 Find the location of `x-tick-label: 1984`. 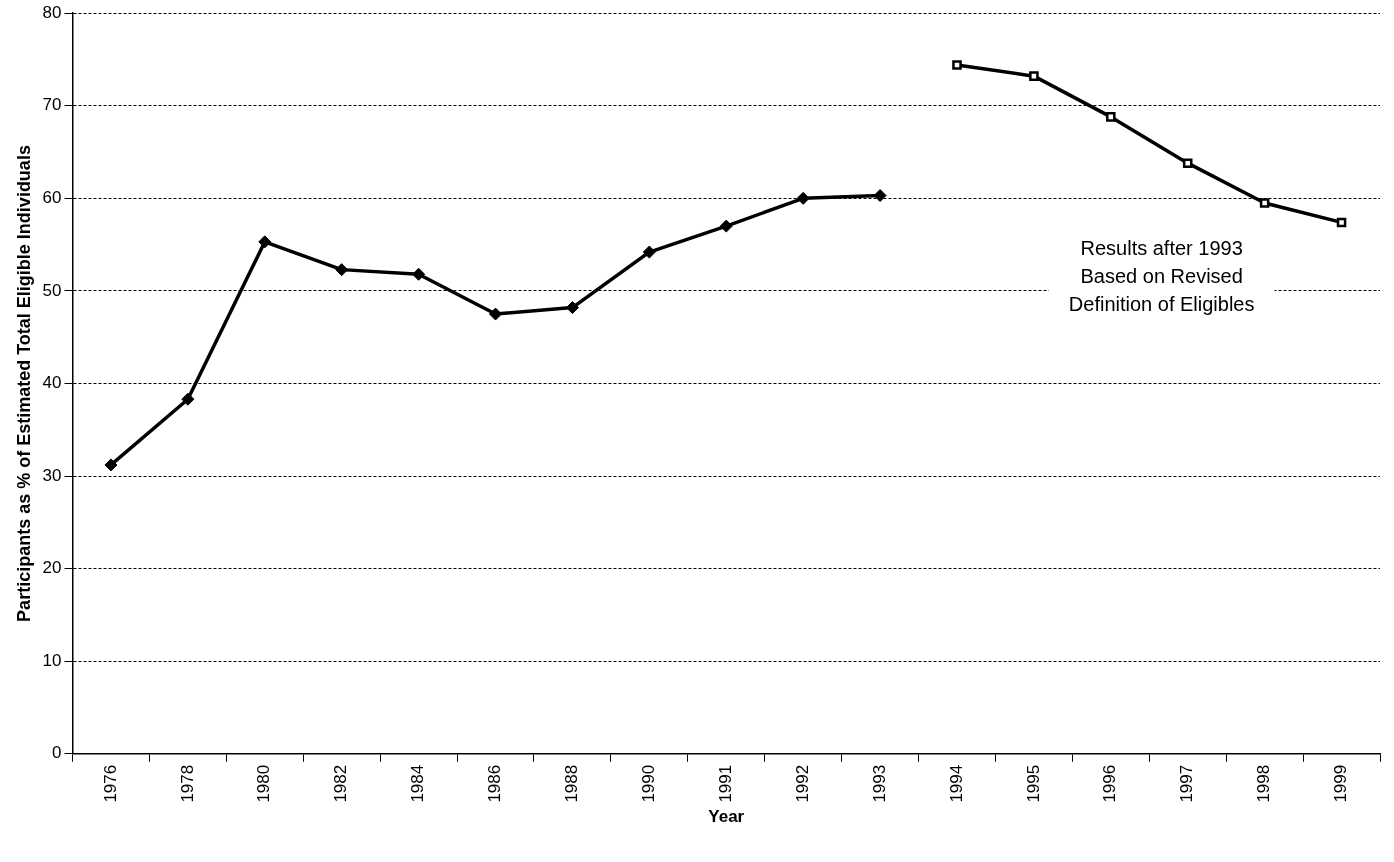

x-tick-label: 1984 is located at coordinates (418, 783).